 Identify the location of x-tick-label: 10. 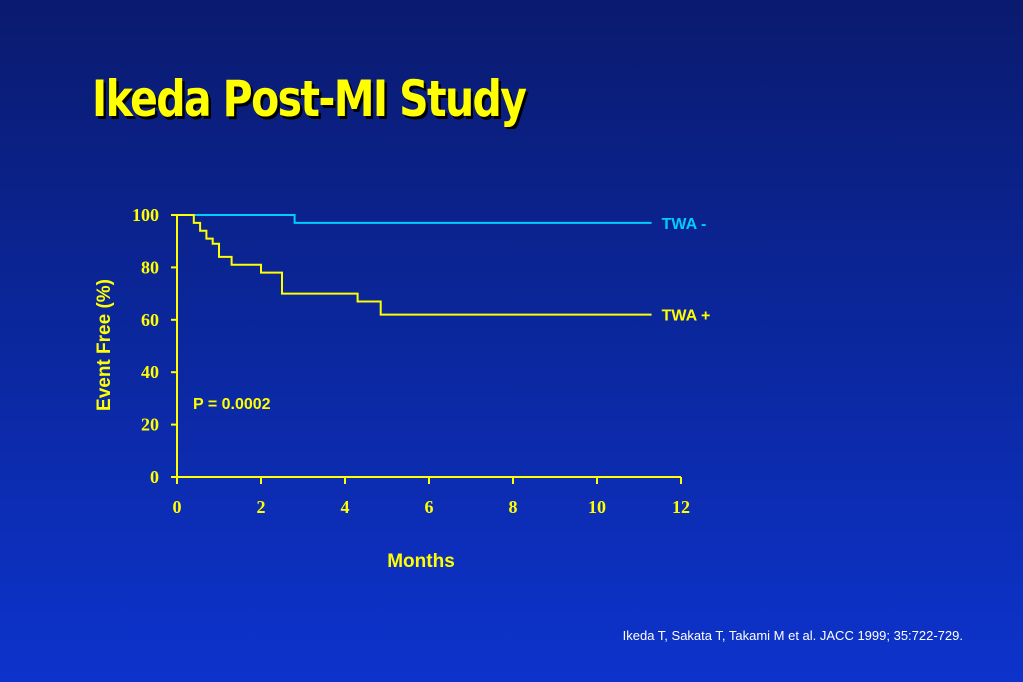
(597, 507).